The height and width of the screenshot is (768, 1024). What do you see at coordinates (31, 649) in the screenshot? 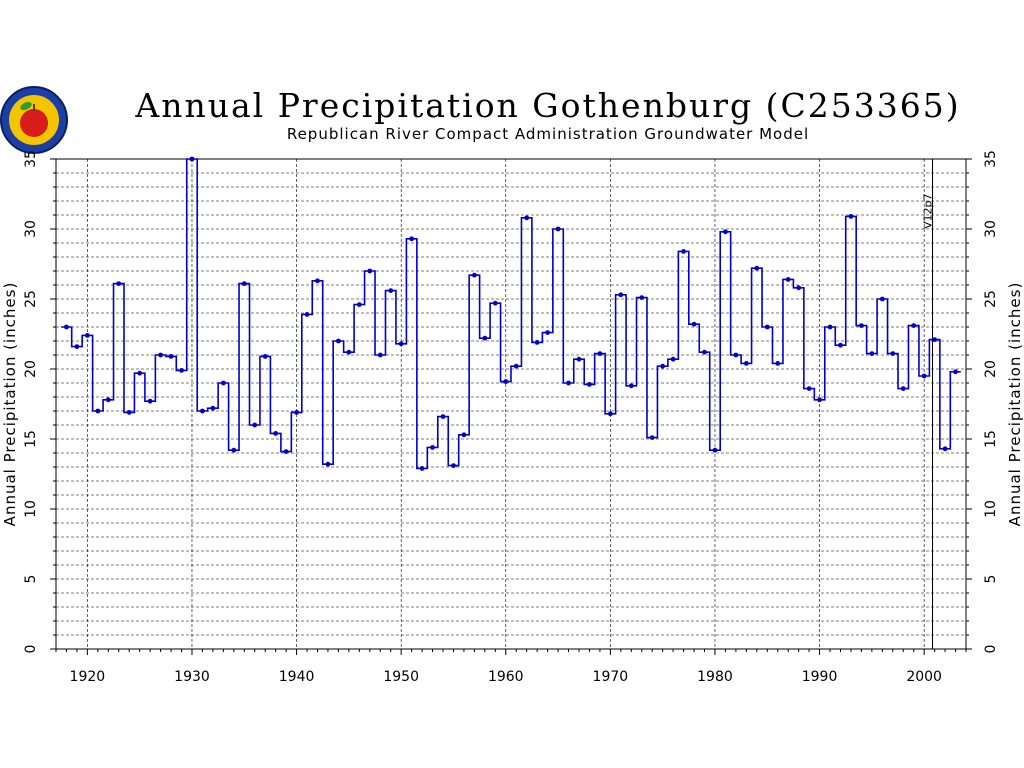
I see `y-tick-label-left: 0` at bounding box center [31, 649].